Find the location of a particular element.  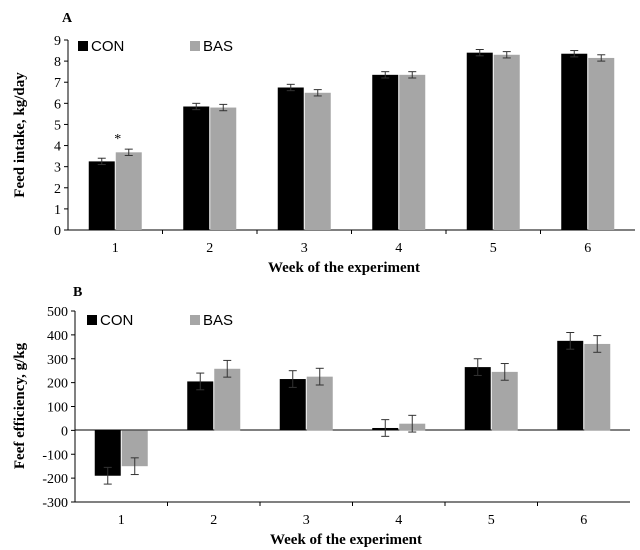

y-tick-label: 8 is located at coordinates (57, 62).